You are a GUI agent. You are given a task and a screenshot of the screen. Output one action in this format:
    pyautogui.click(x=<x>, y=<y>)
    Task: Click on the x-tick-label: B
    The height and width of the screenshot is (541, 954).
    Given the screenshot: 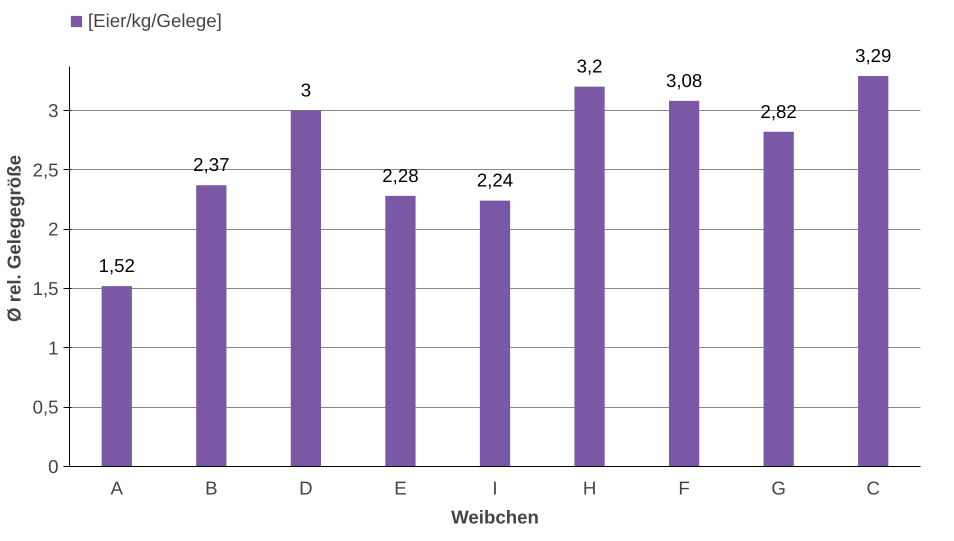 What is the action you would take?
    pyautogui.click(x=211, y=488)
    